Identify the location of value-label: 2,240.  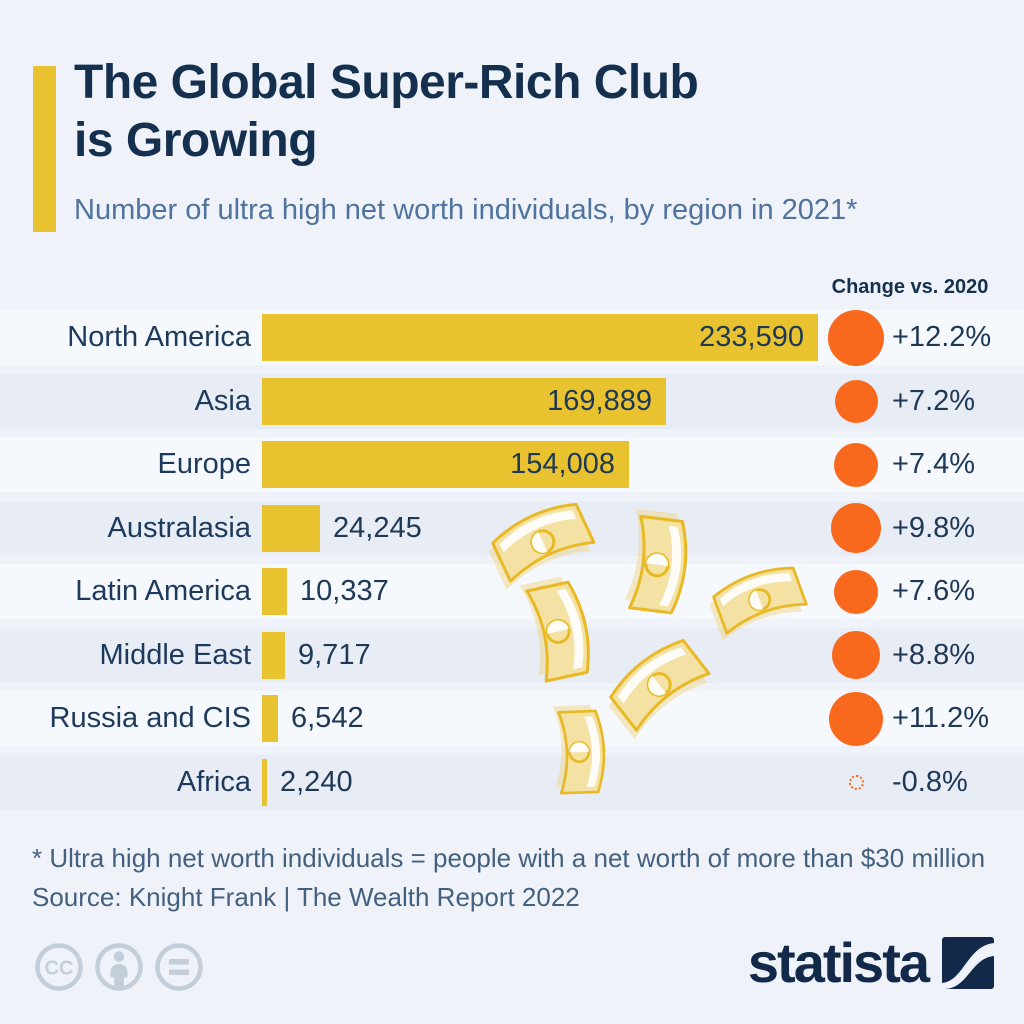
(316, 781).